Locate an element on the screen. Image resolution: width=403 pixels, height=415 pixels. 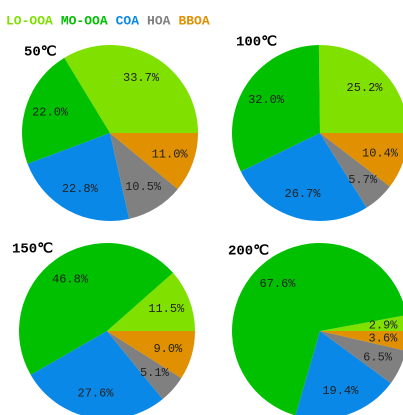
slice-label: 32.0% is located at coordinates (266, 100).